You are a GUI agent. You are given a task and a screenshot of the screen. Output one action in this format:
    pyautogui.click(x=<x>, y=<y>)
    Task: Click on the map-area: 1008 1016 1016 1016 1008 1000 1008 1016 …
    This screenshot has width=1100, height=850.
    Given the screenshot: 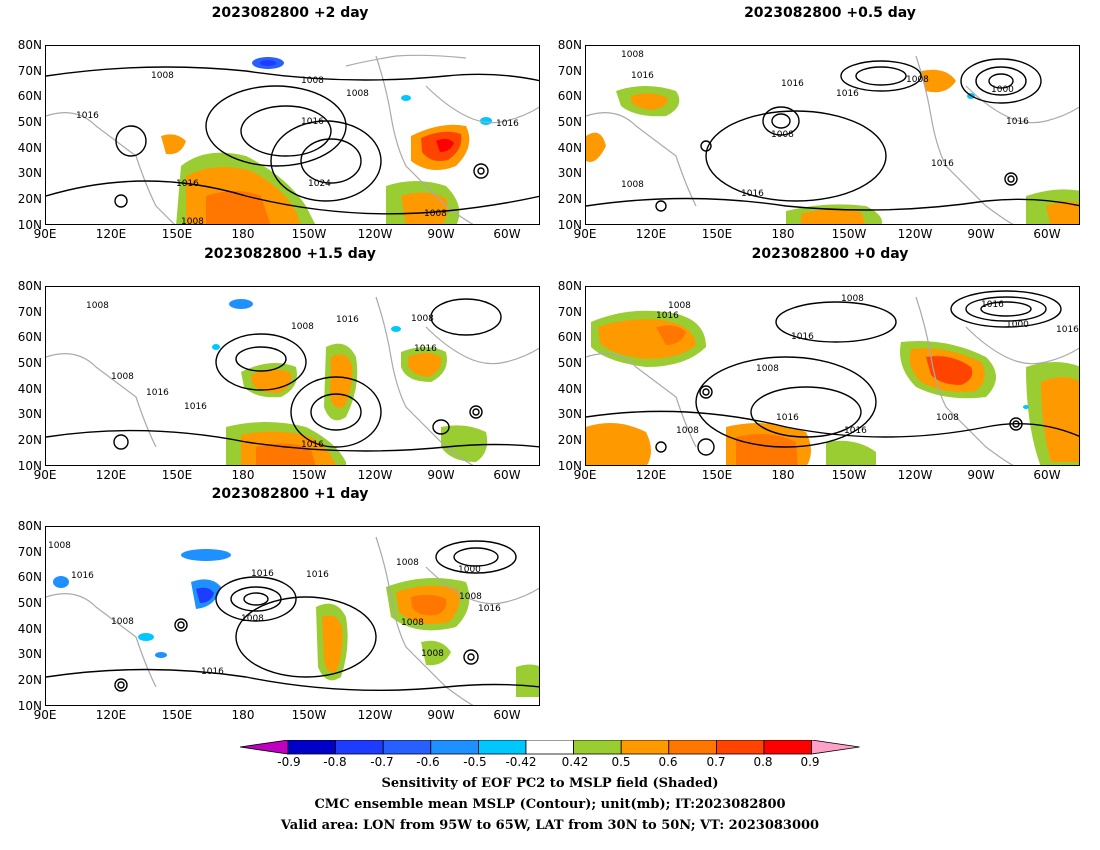 What is the action you would take?
    pyautogui.click(x=832, y=135)
    